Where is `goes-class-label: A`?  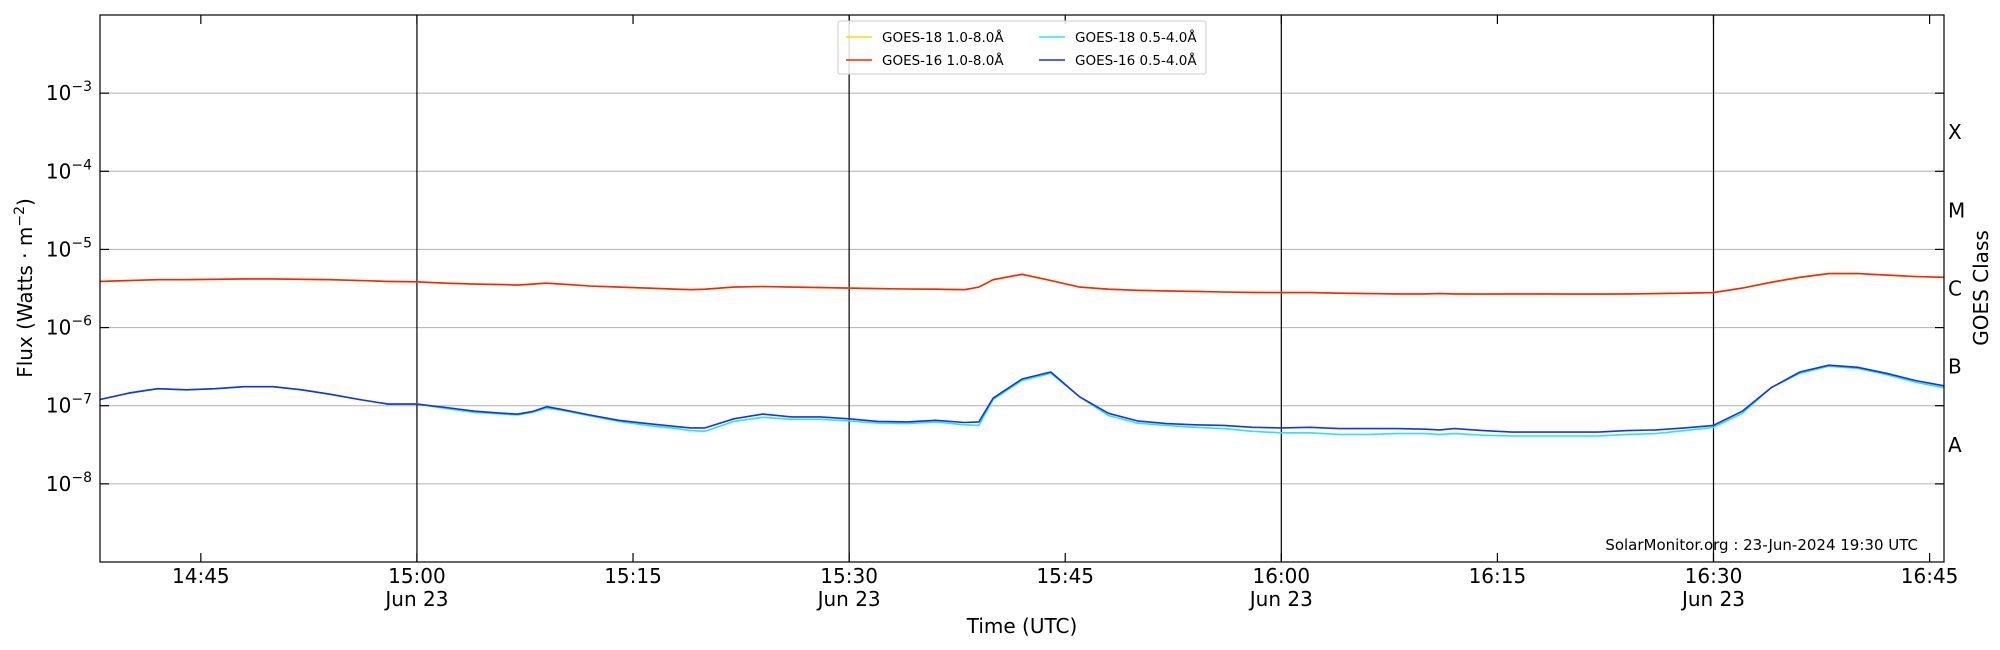 goes-class-label: A is located at coordinates (1955, 445).